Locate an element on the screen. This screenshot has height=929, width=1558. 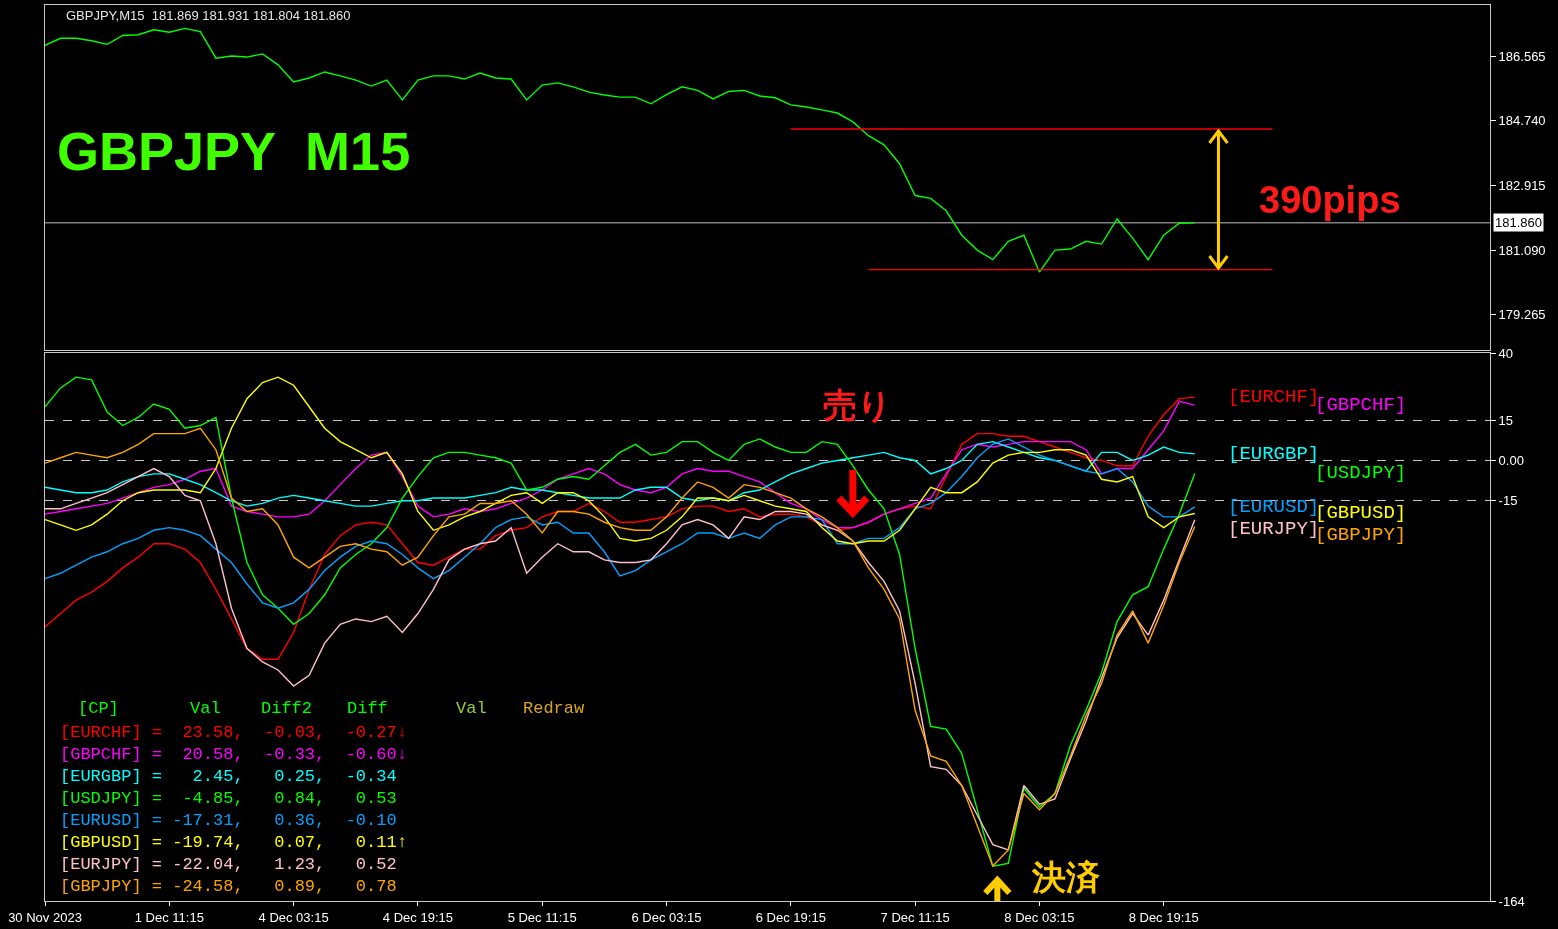
x-tick-label: 8 Dec 03:15 is located at coordinates (1039, 917).